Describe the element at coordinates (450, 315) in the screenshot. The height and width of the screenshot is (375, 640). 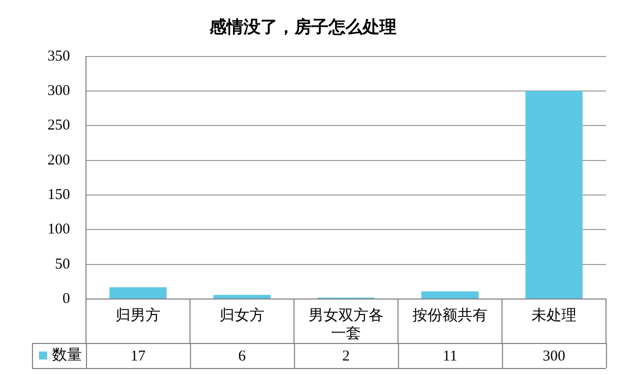
I see `x-tick-label: 按份额共有` at that location.